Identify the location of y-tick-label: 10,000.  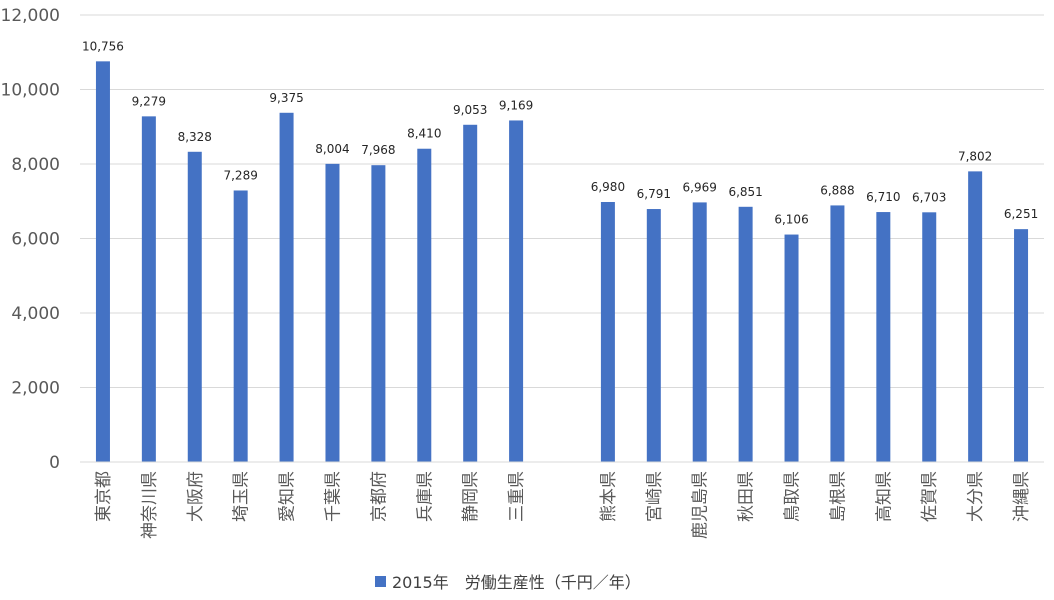
(30, 91).